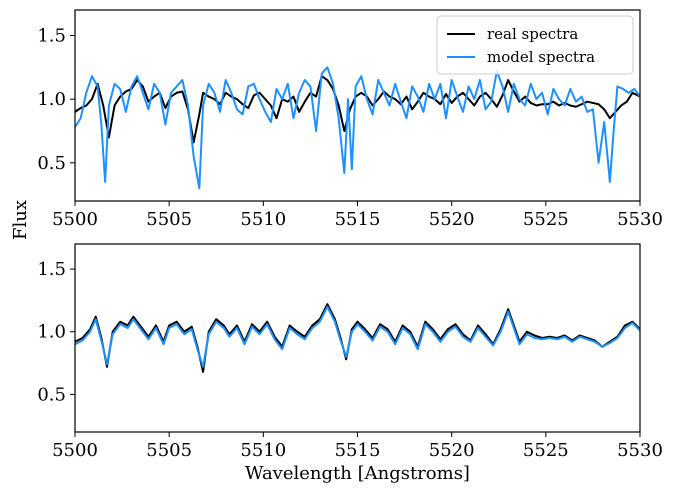  I want to click on legend-label-model-spectra: model spectra, so click(541, 57).